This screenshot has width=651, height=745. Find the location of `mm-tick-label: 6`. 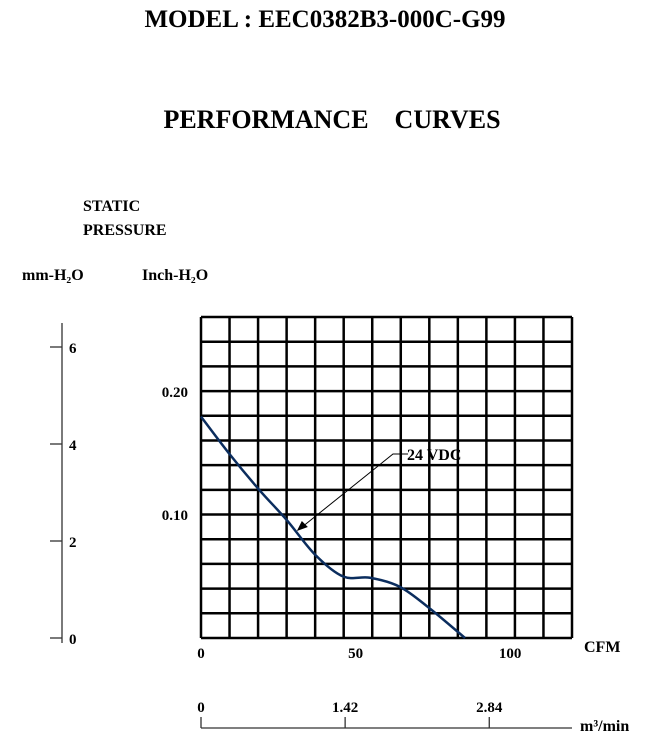

mm-tick-label: 6 is located at coordinates (73, 349).